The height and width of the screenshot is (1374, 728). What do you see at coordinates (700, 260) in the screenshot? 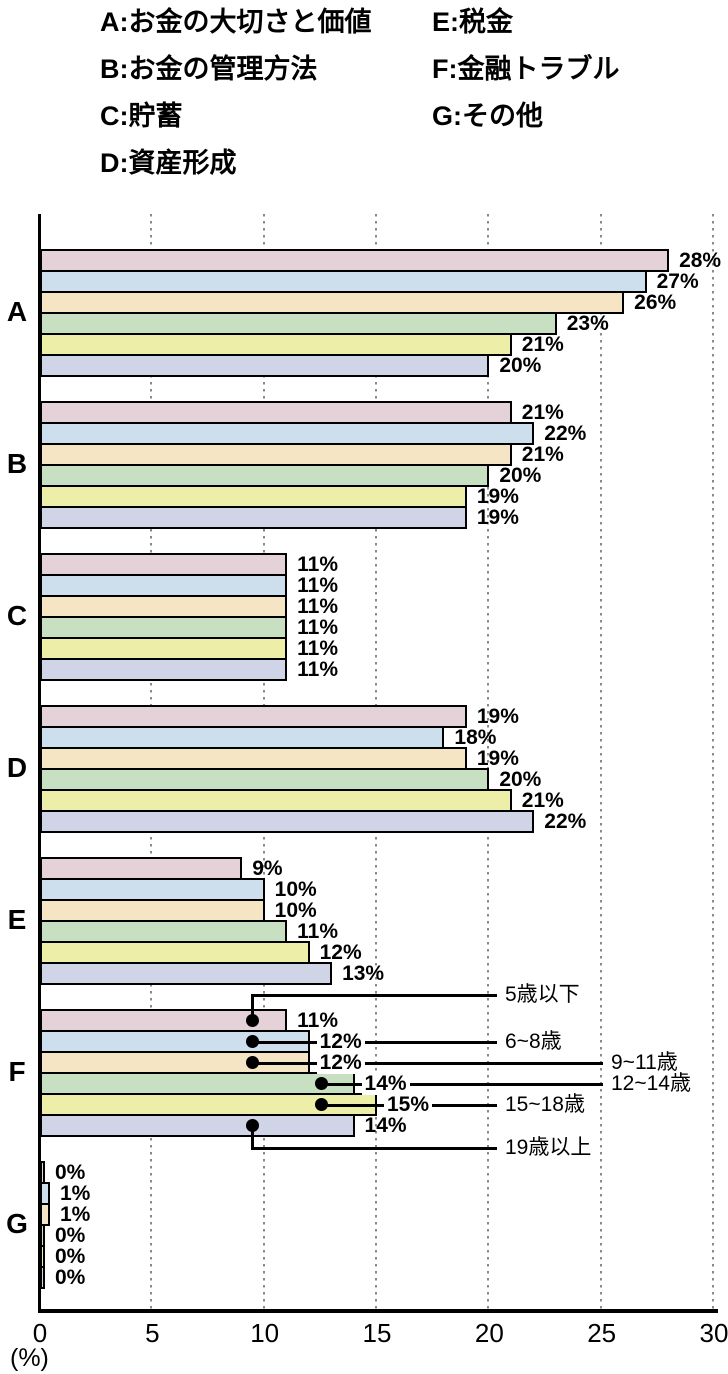
I see `value-label-A-0: 28%` at bounding box center [700, 260].